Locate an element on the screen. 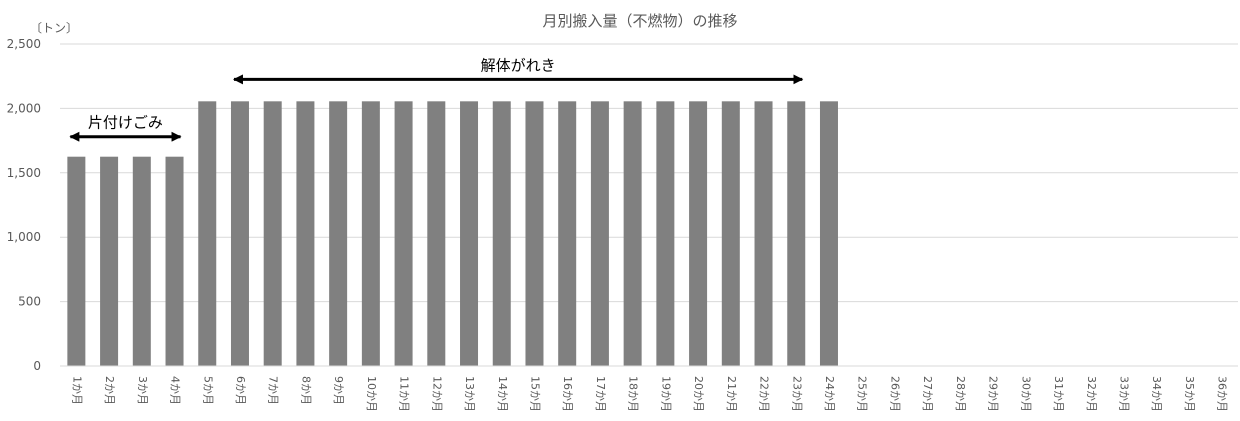 This screenshot has width=1240, height=421. x-tick-label: 29か月 is located at coordinates (993, 394).